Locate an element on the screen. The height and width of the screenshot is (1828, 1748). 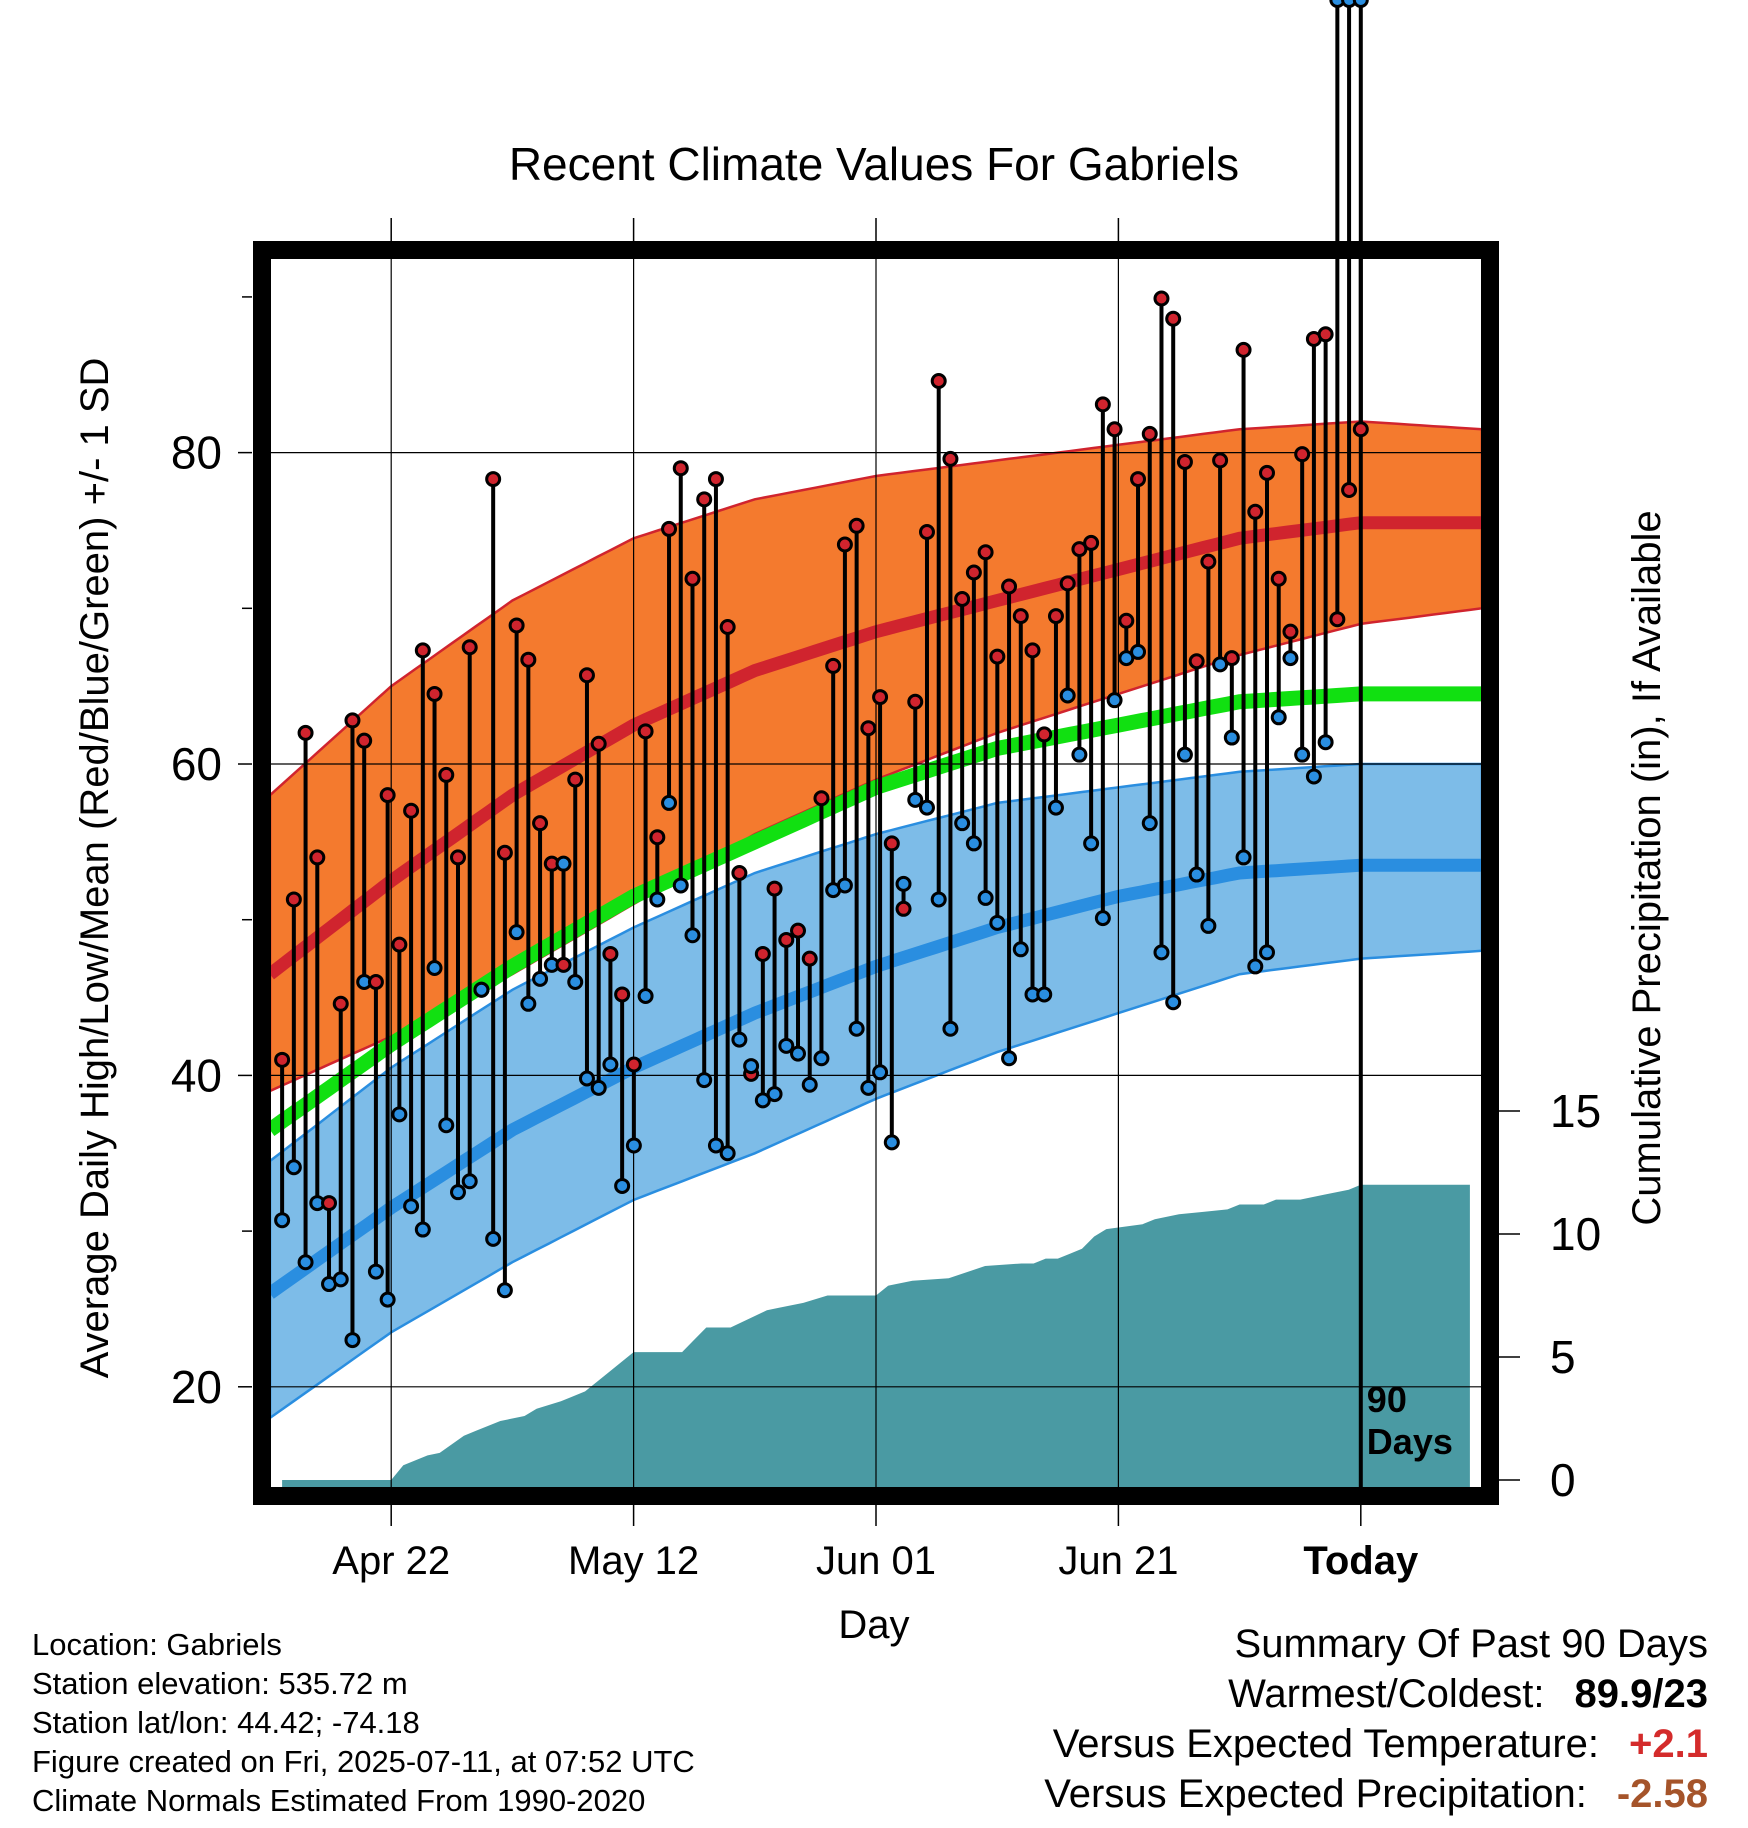
location-text: Location: Gabriels is located at coordinates (157, 1644).